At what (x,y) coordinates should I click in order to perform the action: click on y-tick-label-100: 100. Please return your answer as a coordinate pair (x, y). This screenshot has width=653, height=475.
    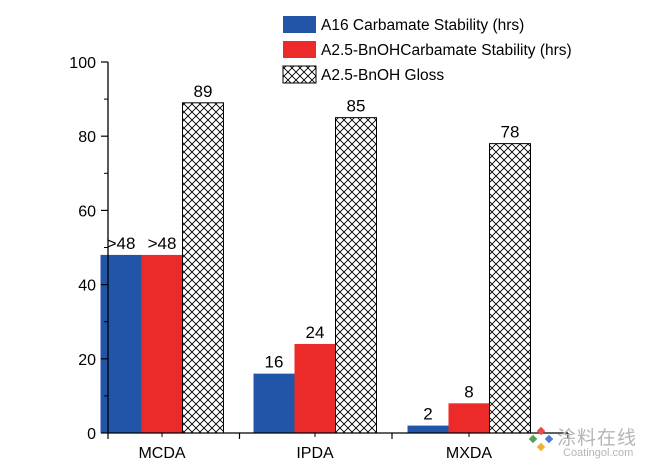
    Looking at the image, I should click on (82, 63).